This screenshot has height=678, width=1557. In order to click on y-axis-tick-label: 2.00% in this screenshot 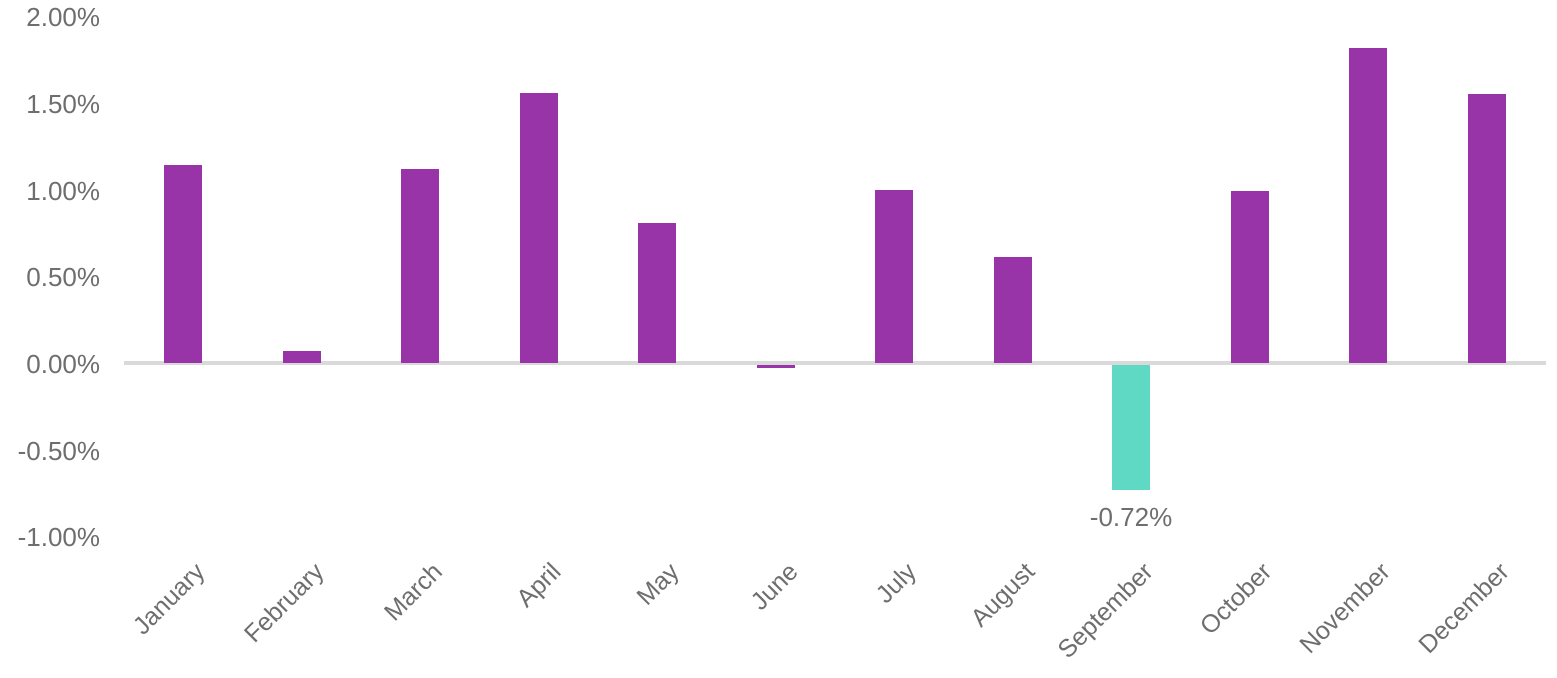, I will do `click(63, 17)`.